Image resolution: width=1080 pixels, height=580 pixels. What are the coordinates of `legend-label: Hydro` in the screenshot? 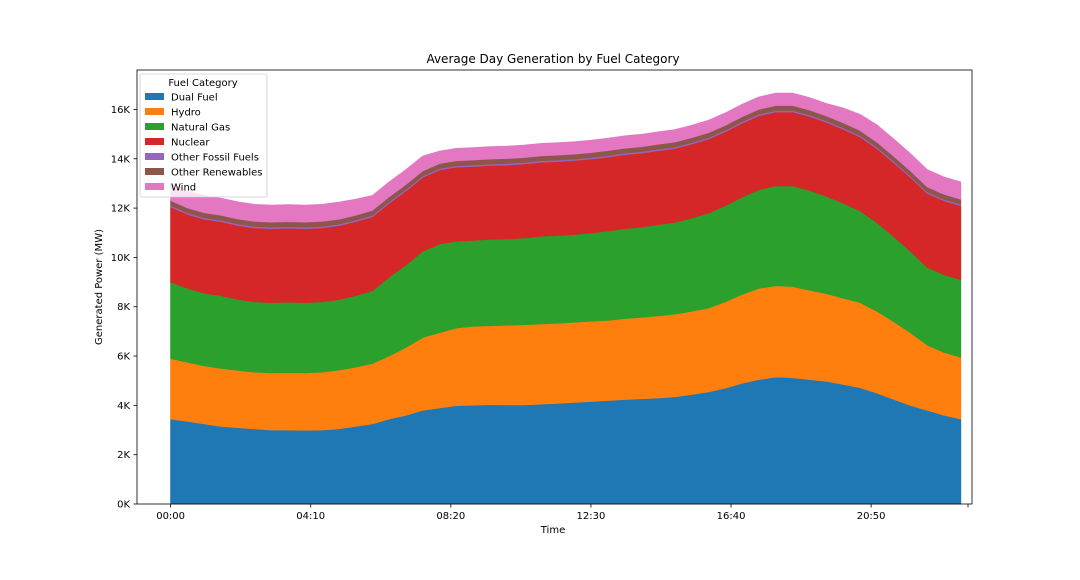 It's located at (186, 113).